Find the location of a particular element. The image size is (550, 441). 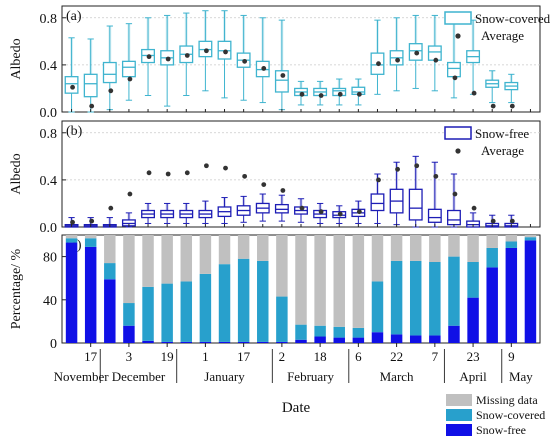

x-tick-label: 23 is located at coordinates (473, 356).